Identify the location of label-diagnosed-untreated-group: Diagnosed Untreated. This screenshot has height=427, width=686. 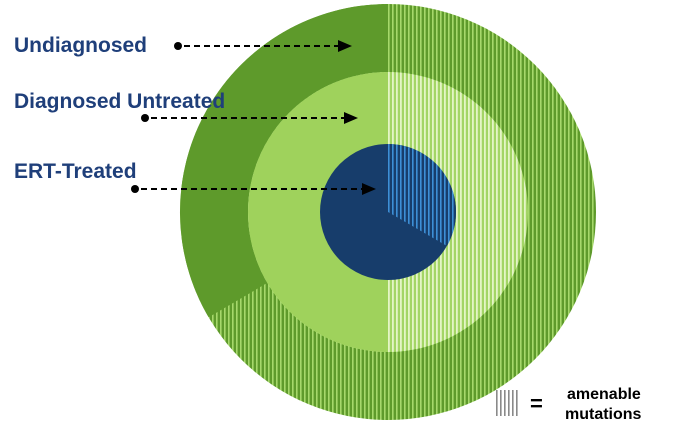
(186, 107).